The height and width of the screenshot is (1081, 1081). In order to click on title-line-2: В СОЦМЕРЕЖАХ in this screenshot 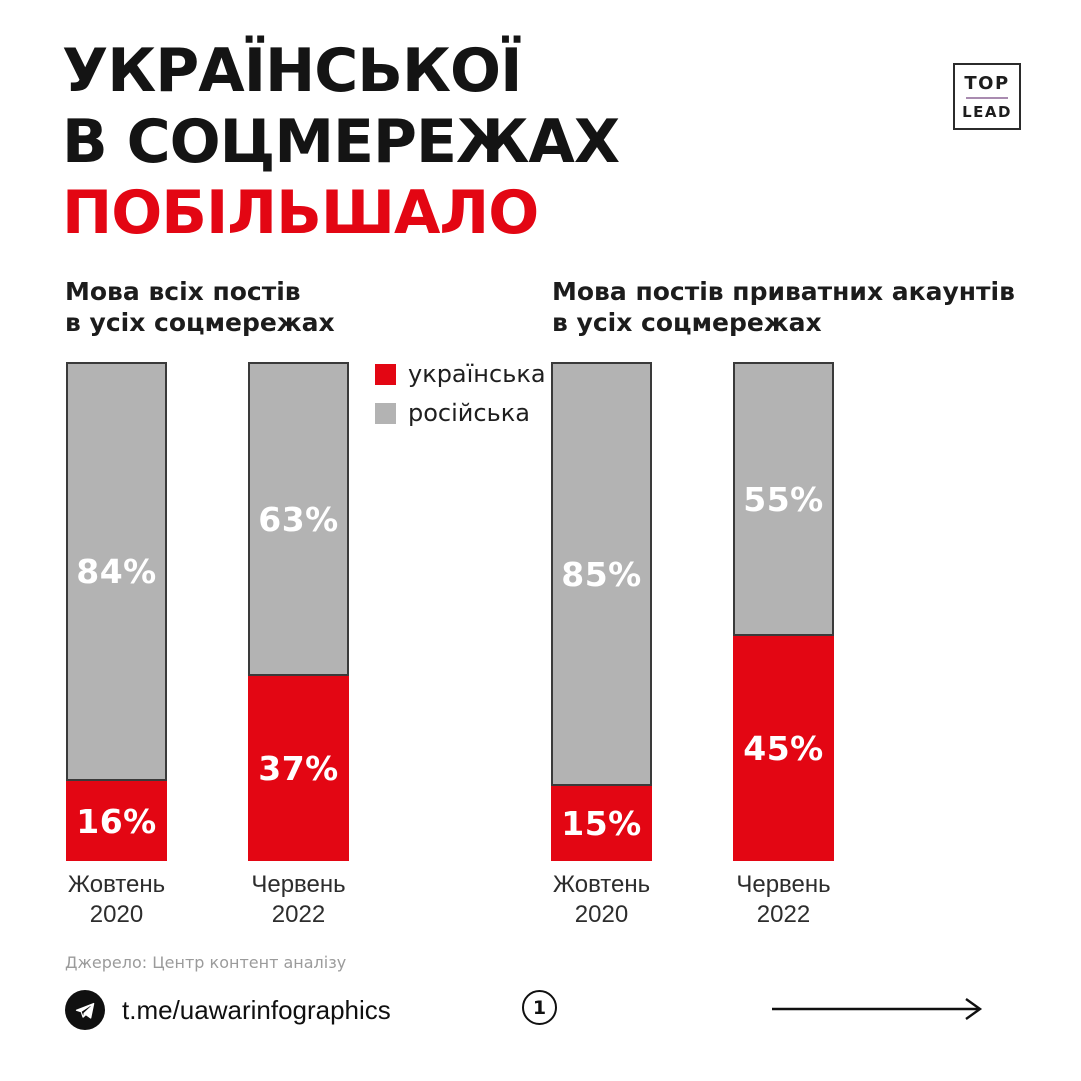, I will do `click(341, 142)`.